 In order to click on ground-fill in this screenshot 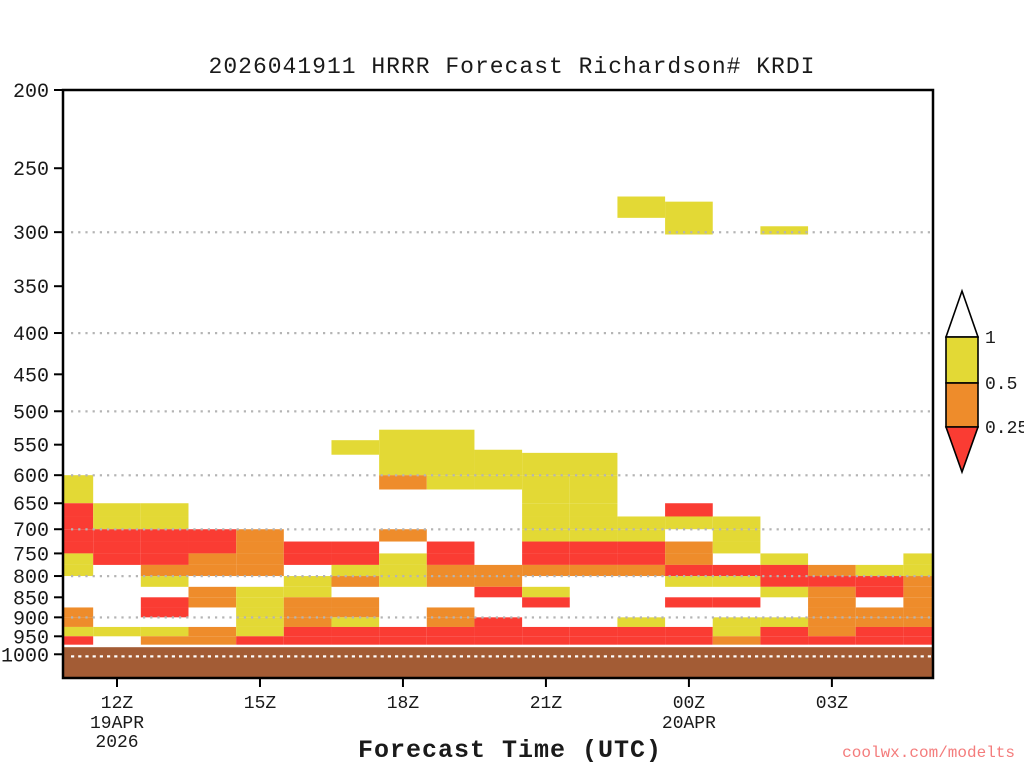, I will do `click(498, 662)`.